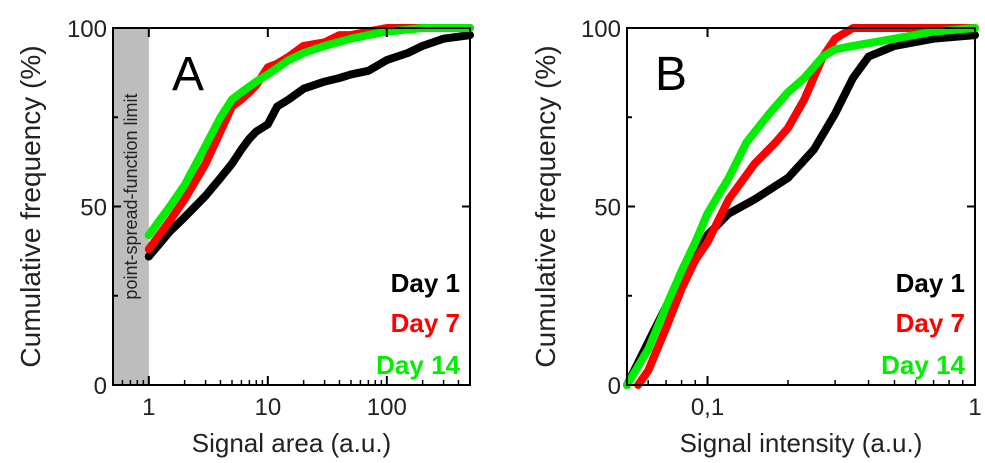 The width and height of the screenshot is (985, 463). Describe the element at coordinates (188, 74) in the screenshot. I see `panel-a-label: A` at that location.